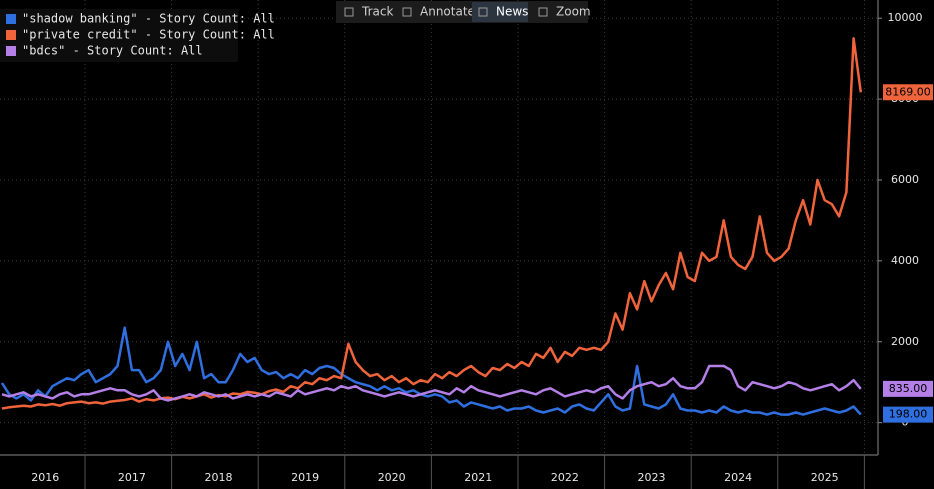 This screenshot has width=934, height=489. Describe the element at coordinates (112, 51) in the screenshot. I see `legend-label: "bdcs" - Story Count: All` at that location.